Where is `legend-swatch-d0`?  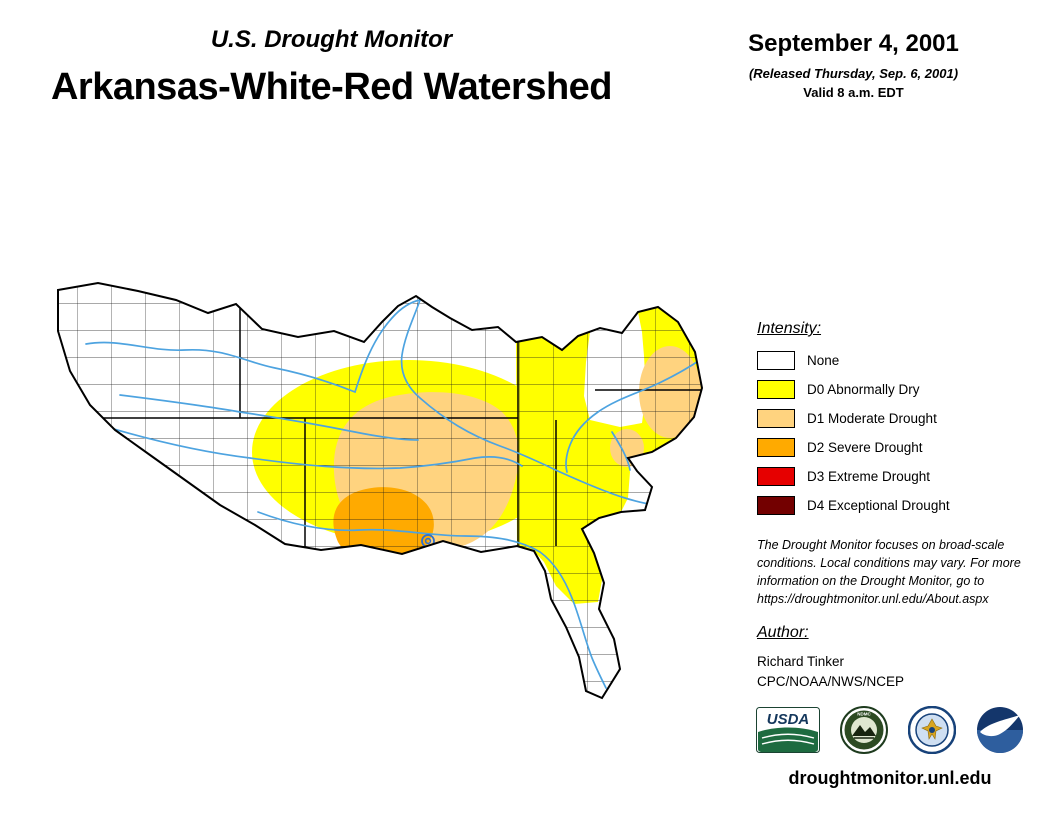
legend-swatch-d0 is located at coordinates (776, 389).